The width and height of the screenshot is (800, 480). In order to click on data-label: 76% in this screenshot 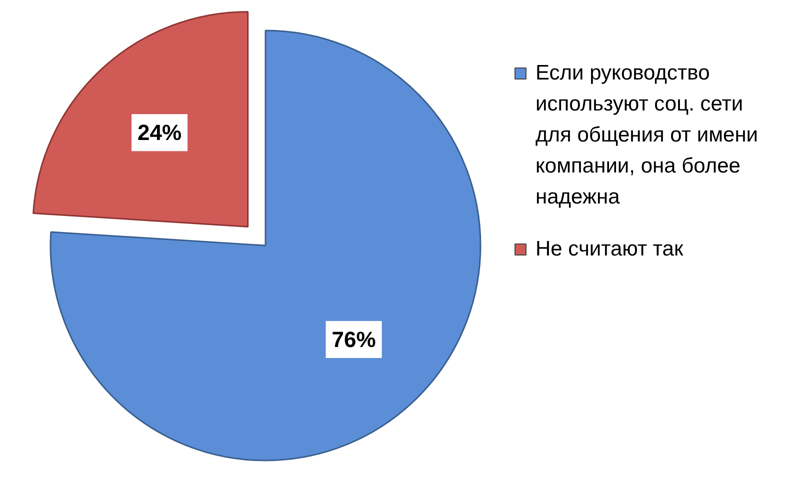, I will do `click(354, 339)`.